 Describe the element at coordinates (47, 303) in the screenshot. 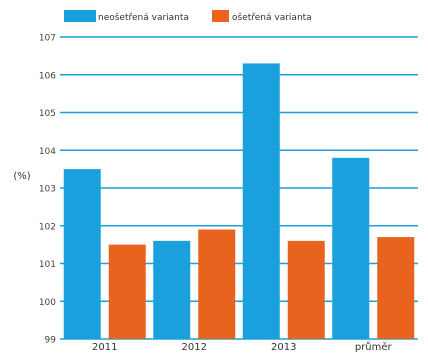

I see `y-tick-label: 100` at that location.